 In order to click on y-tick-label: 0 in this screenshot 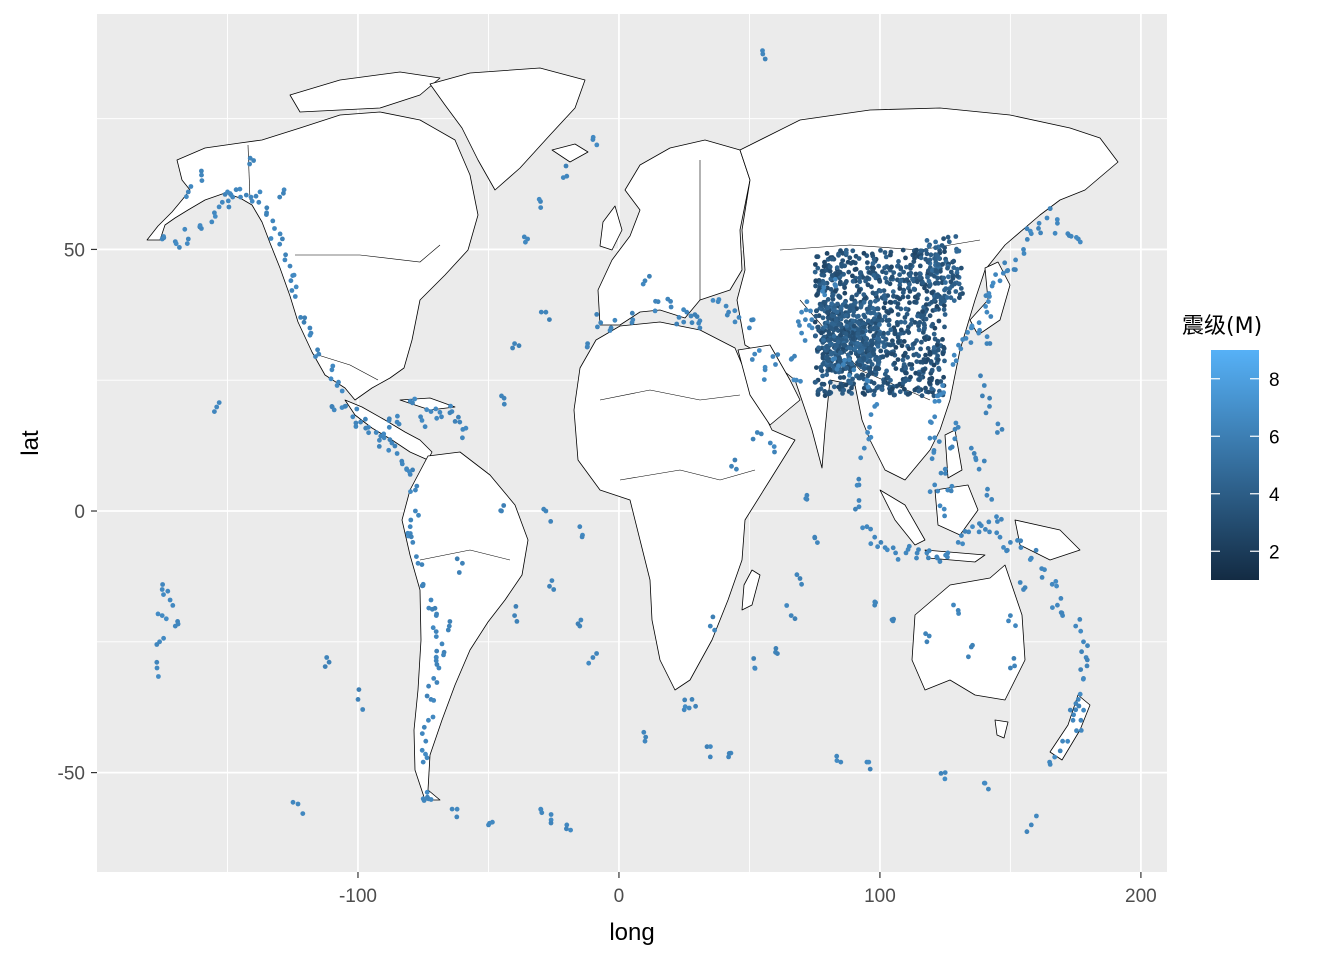, I will do `click(79, 512)`.